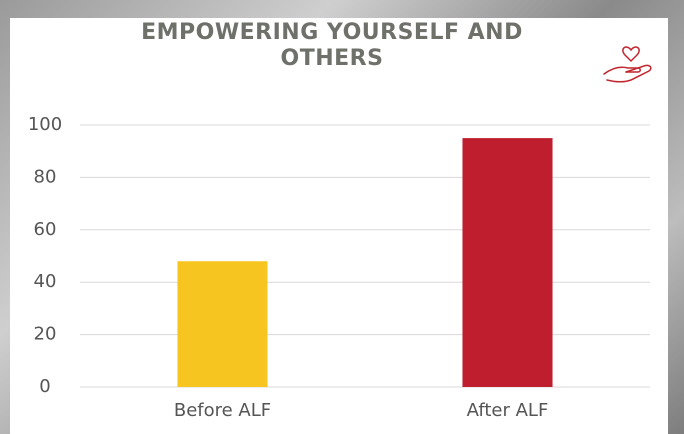  Describe the element at coordinates (627, 64) in the screenshot. I see `hand-heart-icon` at that location.